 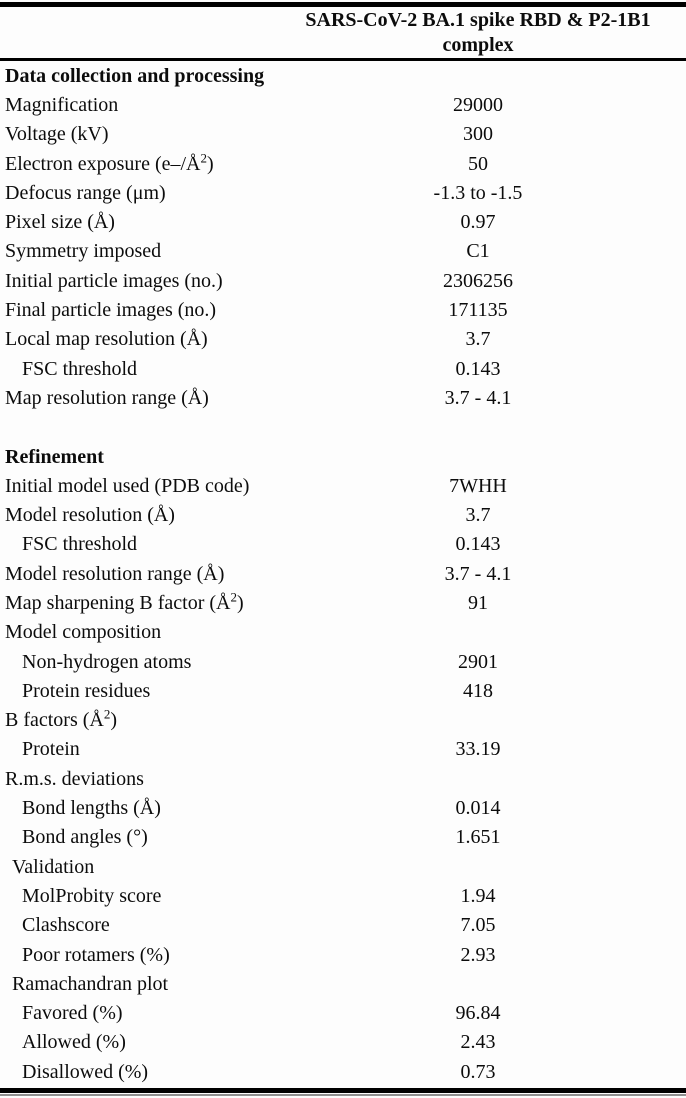 I want to click on row-label: Allowed (%), so click(x=157, y=1042).